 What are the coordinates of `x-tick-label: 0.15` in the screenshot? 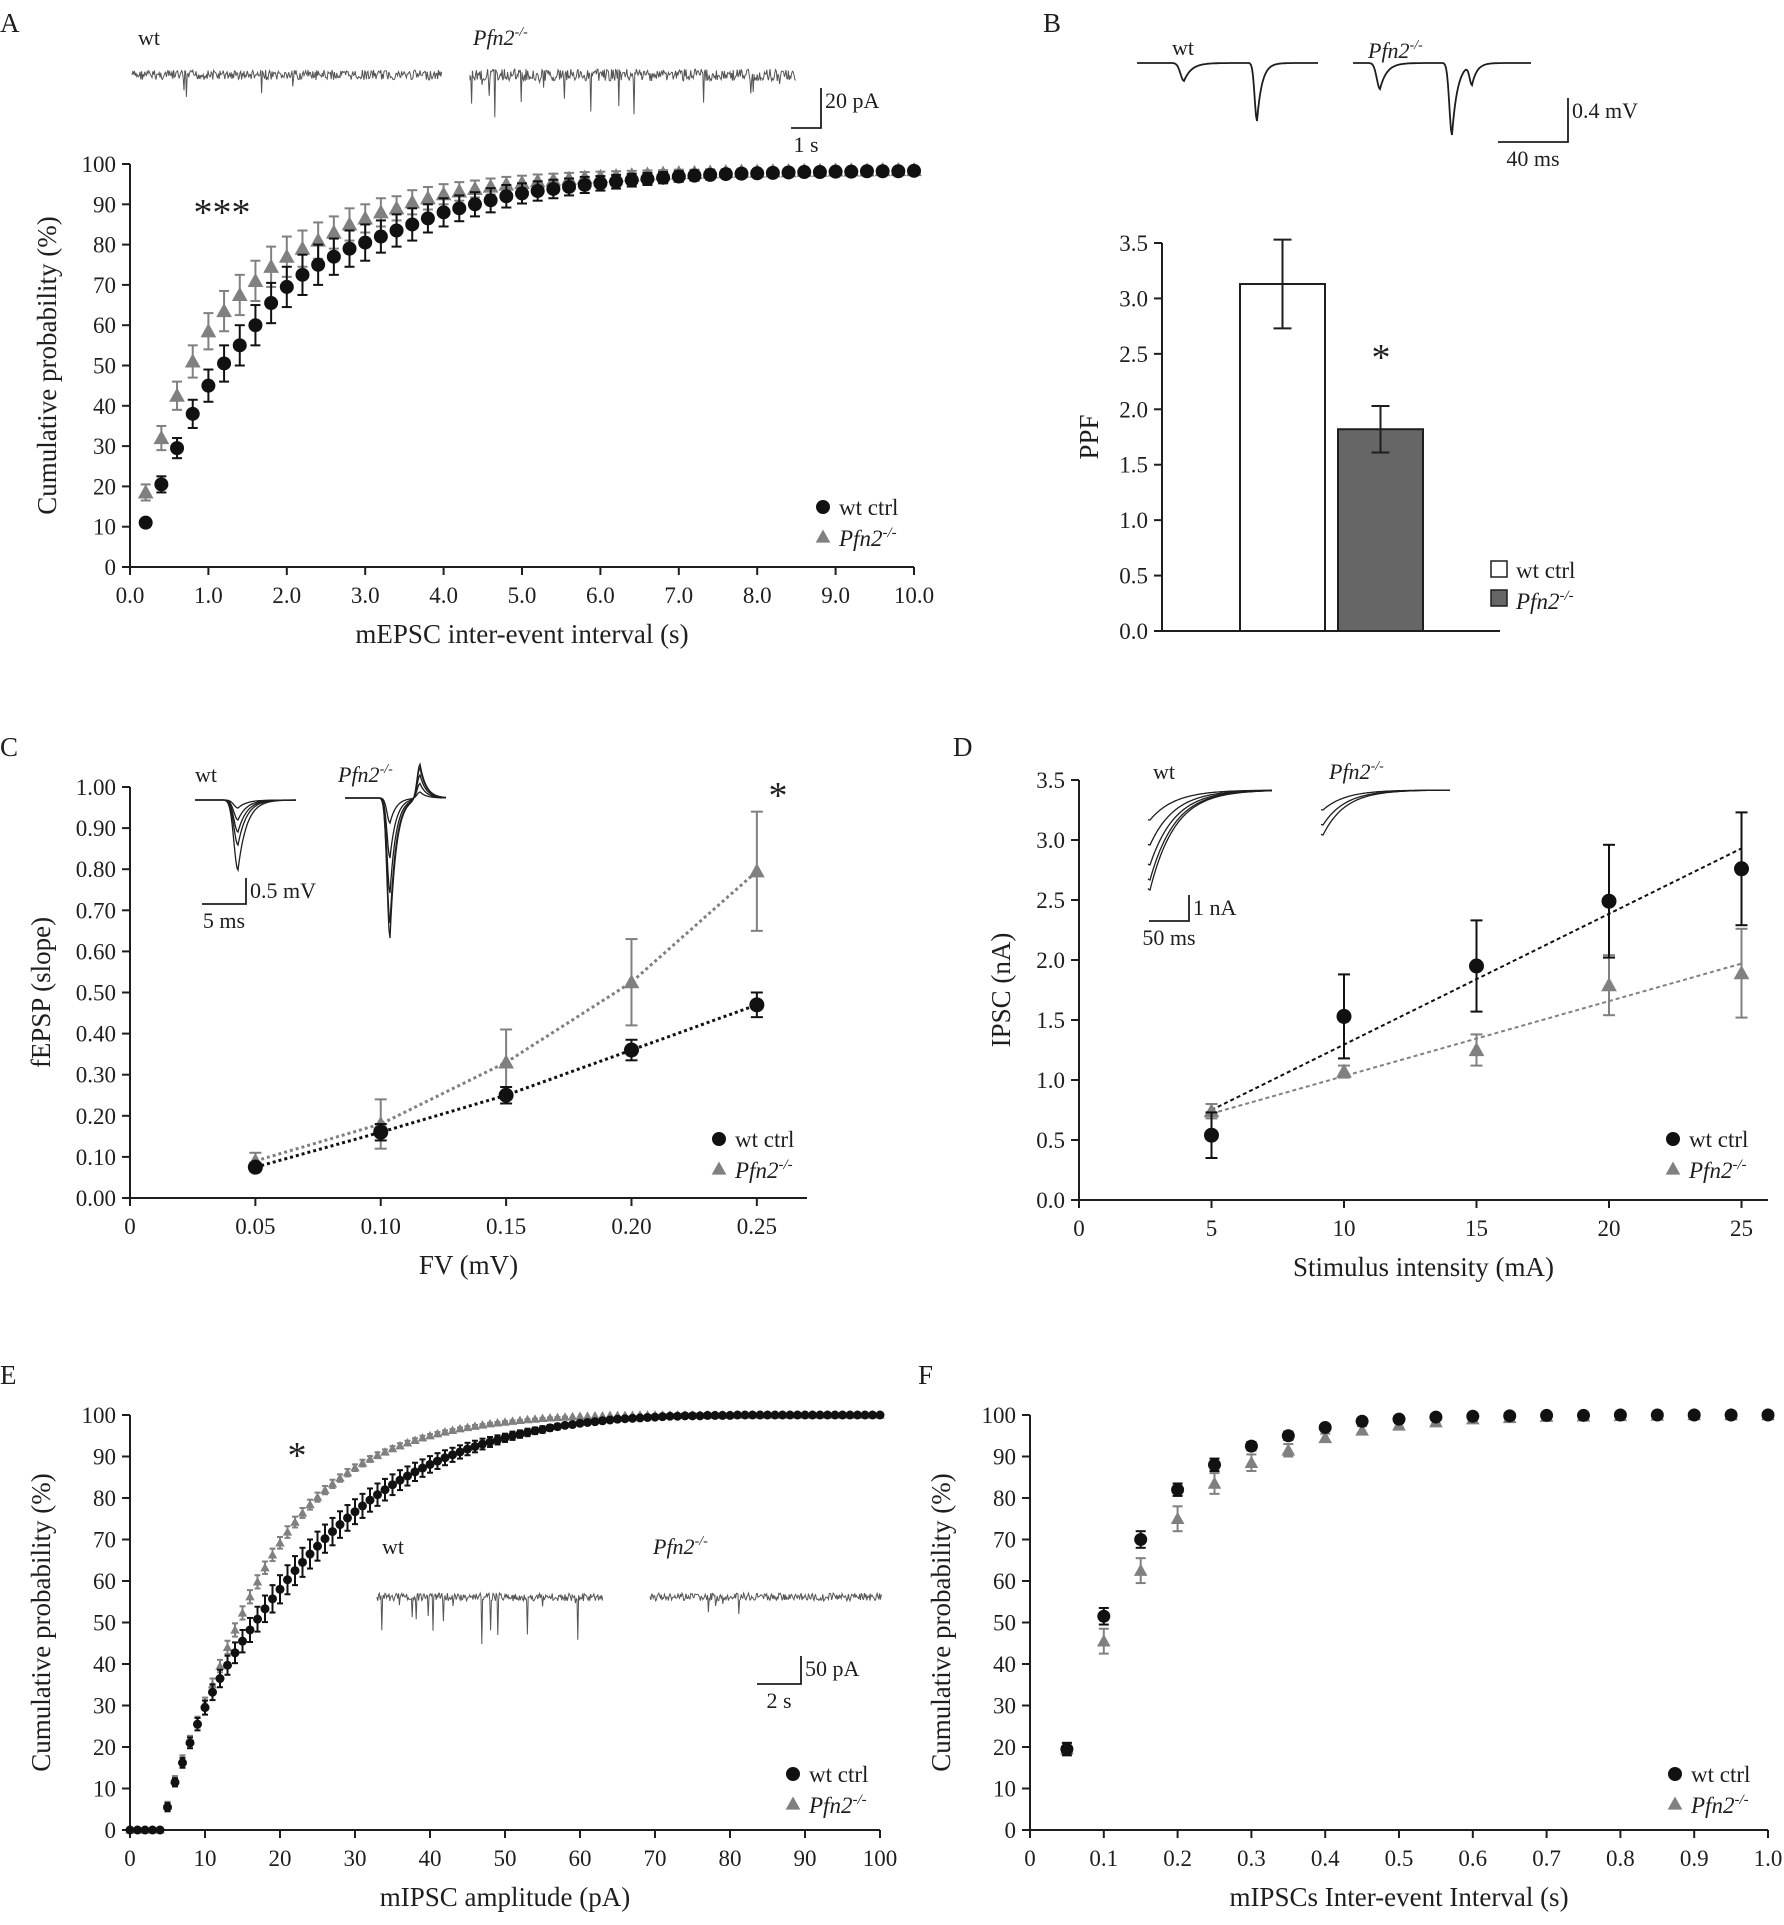 It's located at (506, 1226).